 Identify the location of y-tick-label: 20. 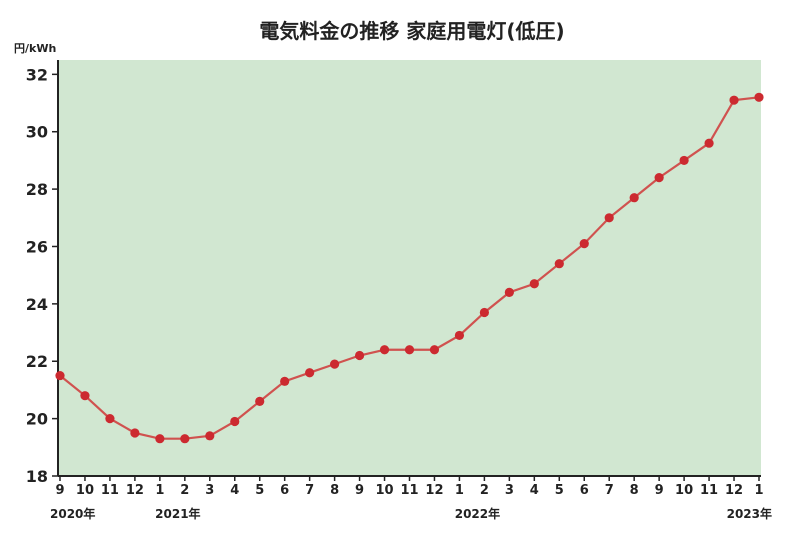
(37, 419).